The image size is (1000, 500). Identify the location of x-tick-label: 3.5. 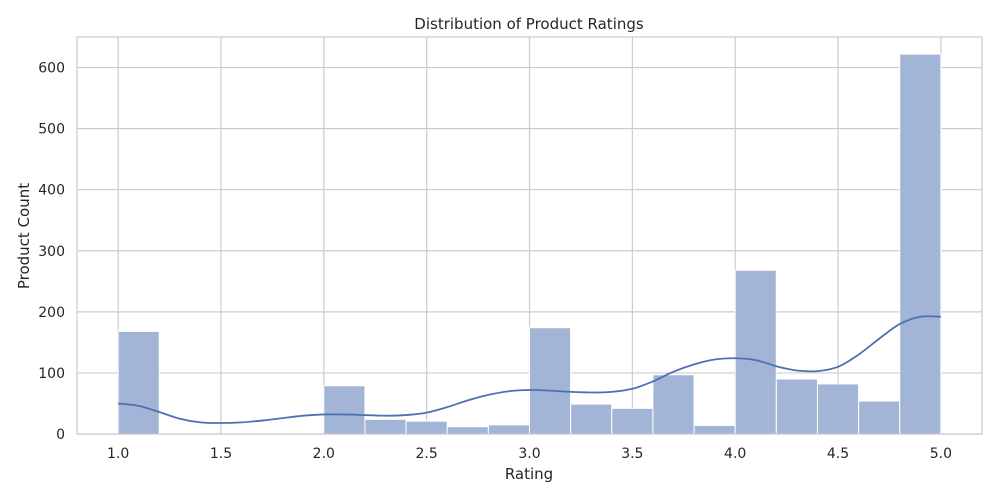
(632, 454).